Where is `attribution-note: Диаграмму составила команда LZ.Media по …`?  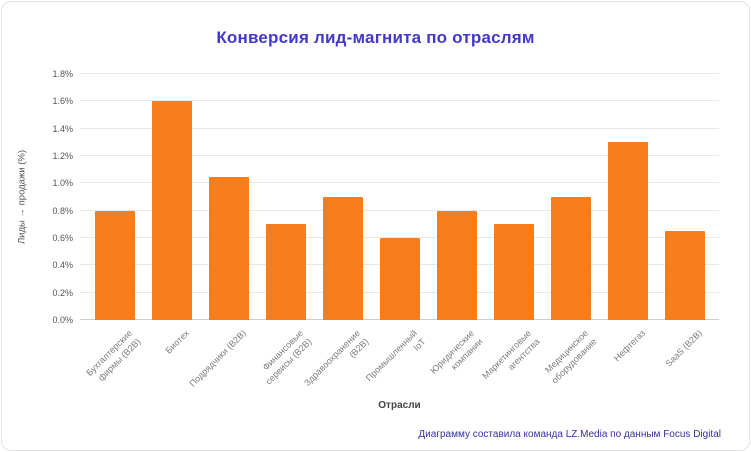
attribution-note: Диаграмму составила команда LZ.Media по … is located at coordinates (569, 434).